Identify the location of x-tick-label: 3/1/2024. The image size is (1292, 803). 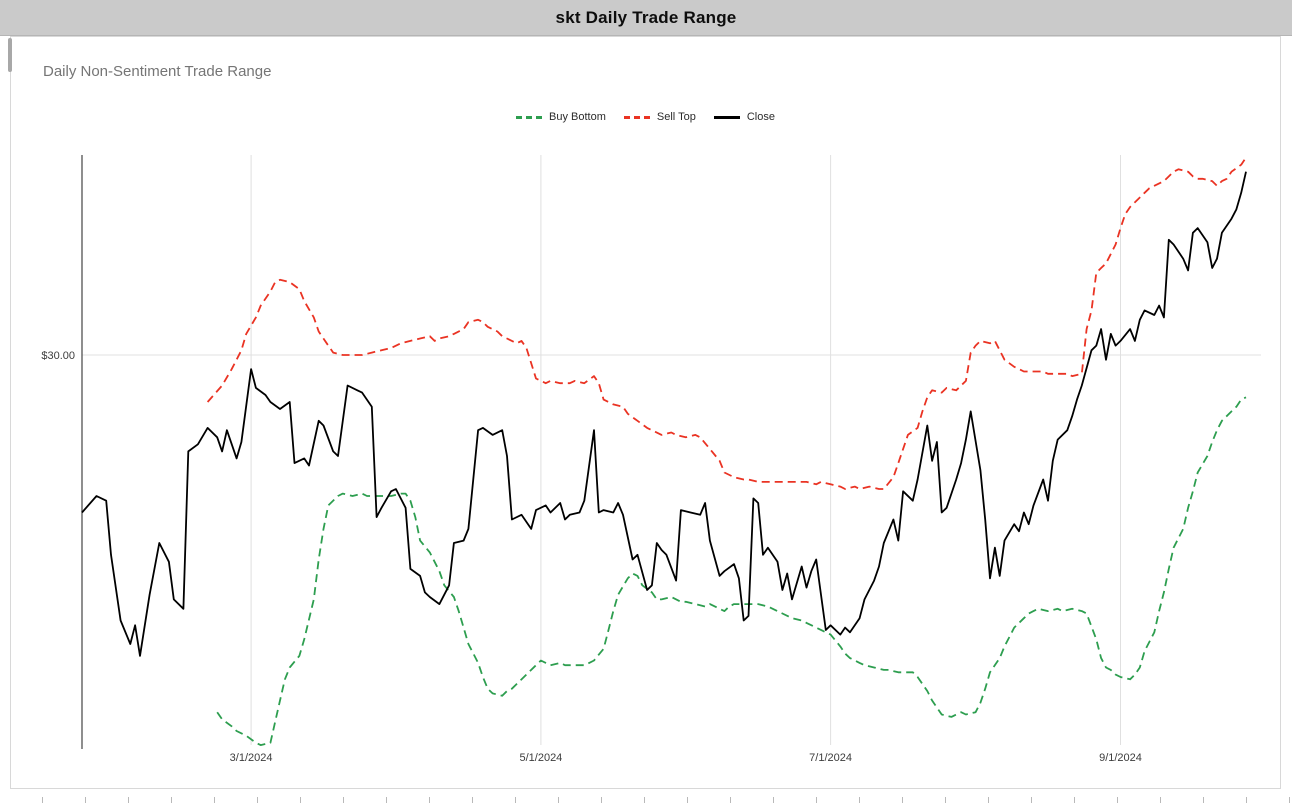
(251, 758).